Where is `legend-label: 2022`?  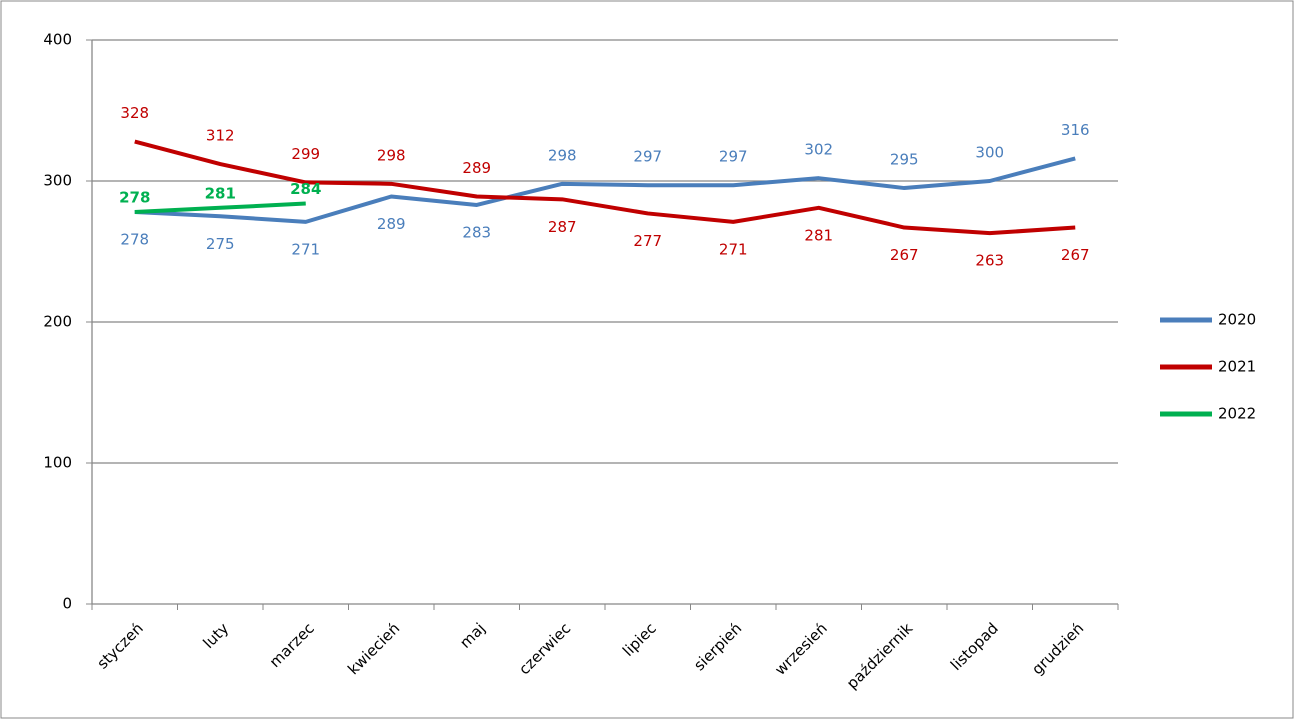
legend-label: 2022 is located at coordinates (1237, 414).